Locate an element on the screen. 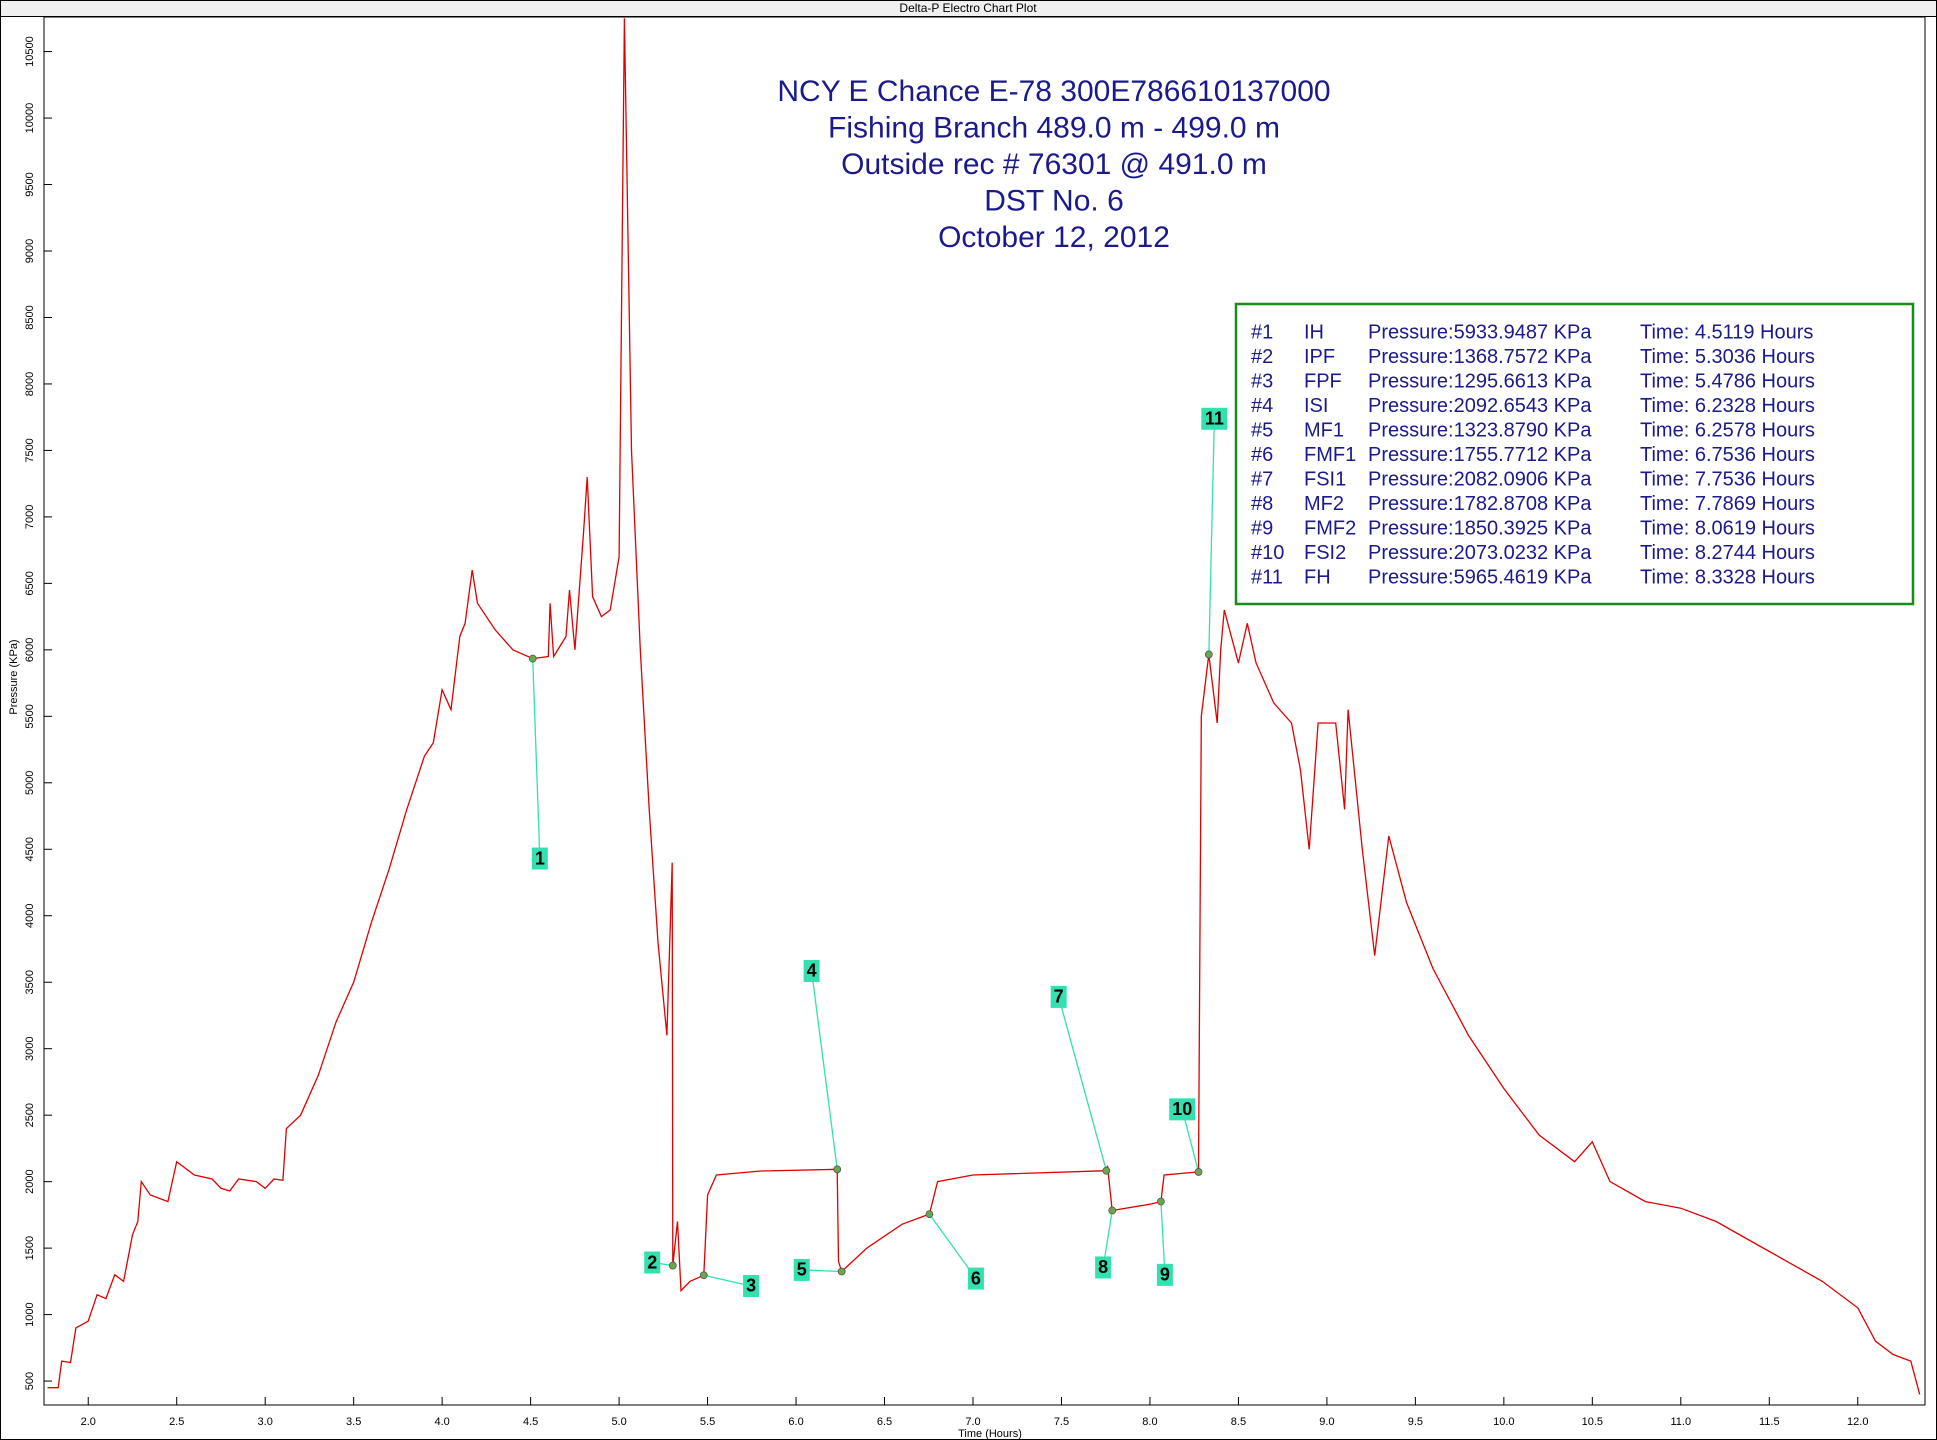 The image size is (1937, 1440). y-tick-label: 5000 is located at coordinates (30, 783).